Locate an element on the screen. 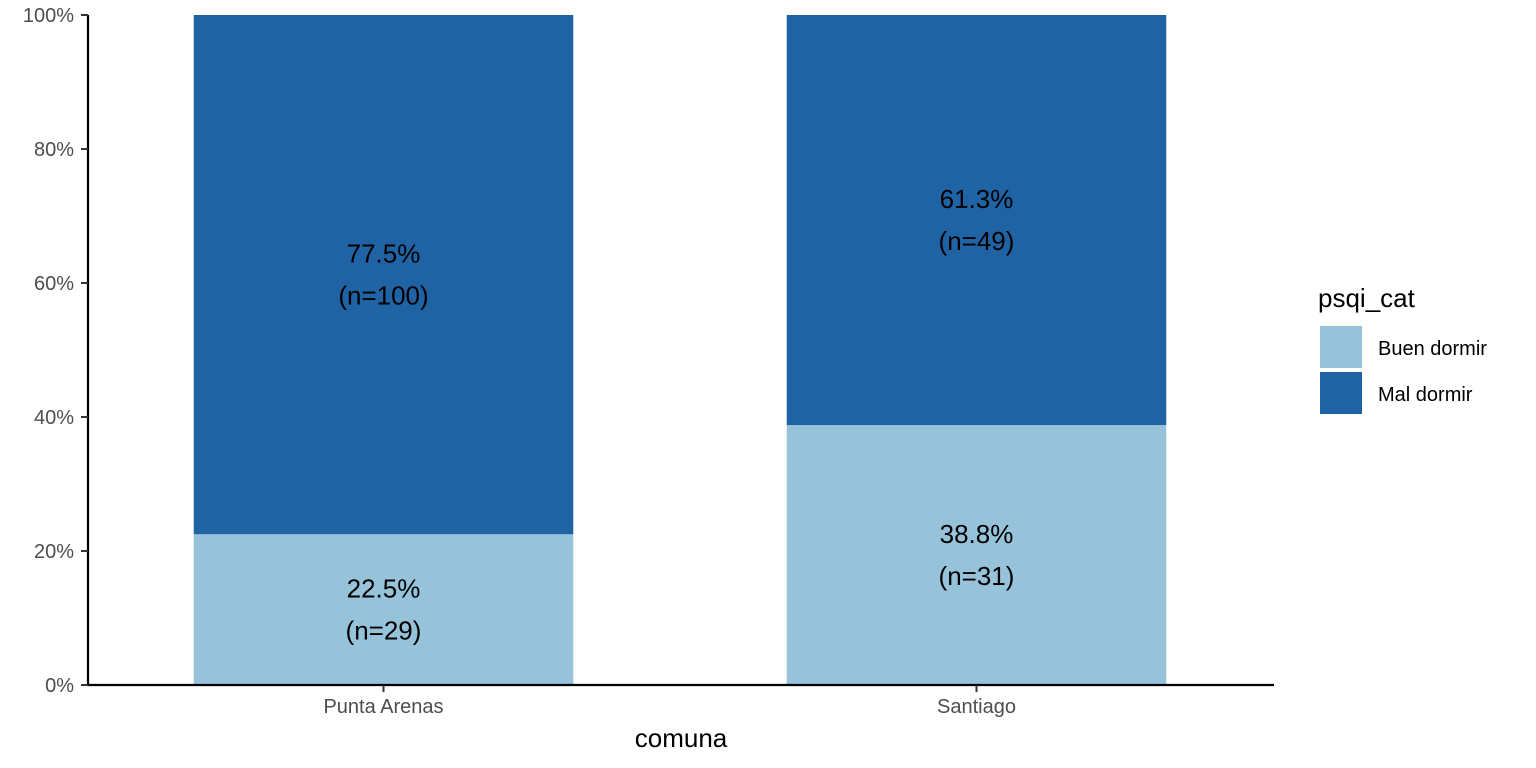  x-axis-title: comuna is located at coordinates (681, 738).